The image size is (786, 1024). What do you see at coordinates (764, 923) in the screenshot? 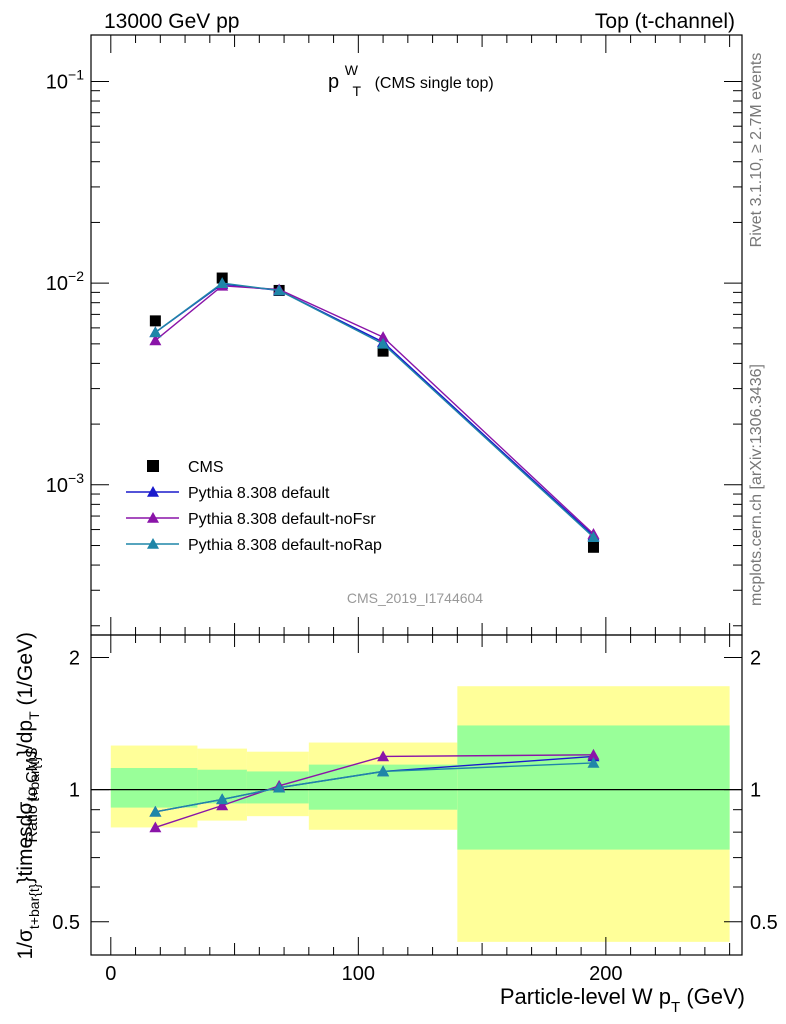
I see `ratio-y-tick-label-right: 0.5` at bounding box center [764, 923].